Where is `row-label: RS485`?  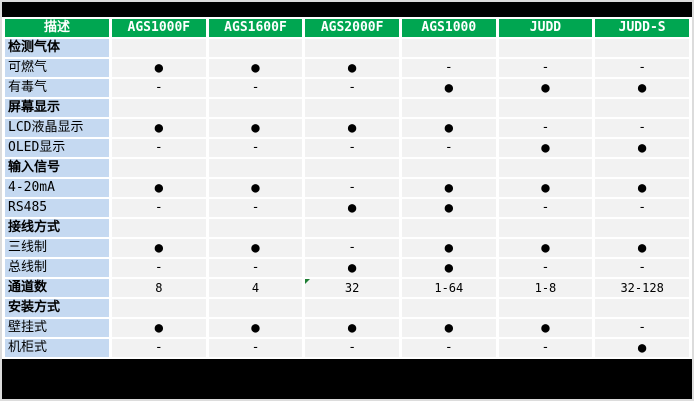 row-label: RS485 is located at coordinates (57, 208).